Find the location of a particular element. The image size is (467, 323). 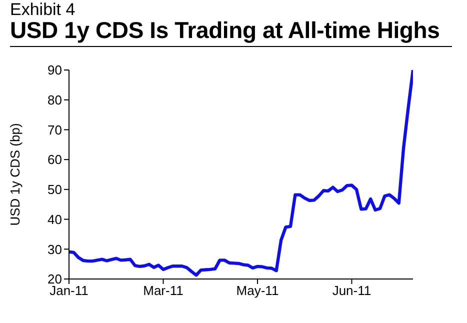

x-tick-label: Mar-11 is located at coordinates (163, 290).